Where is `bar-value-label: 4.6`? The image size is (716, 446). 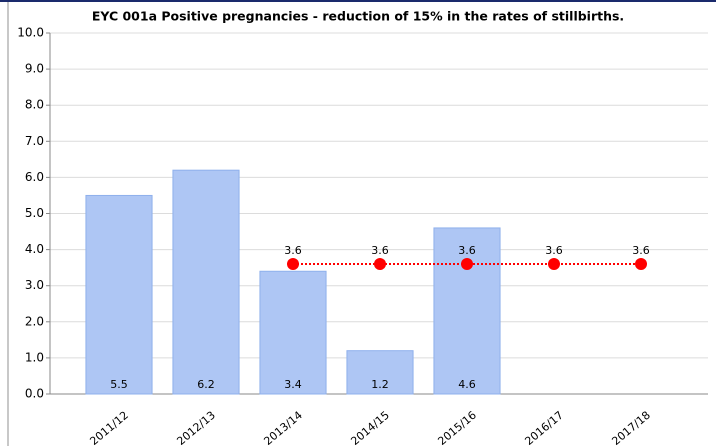
bar-value-label: 4.6 is located at coordinates (467, 384).